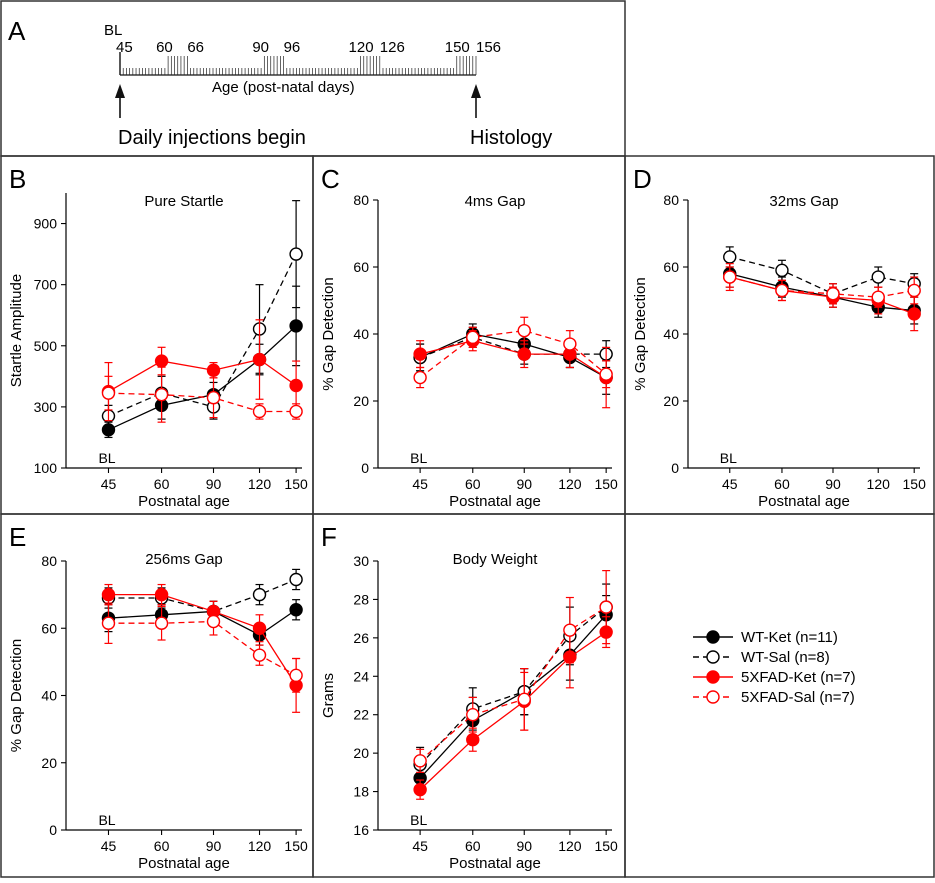 This screenshot has width=935, height=883. I want to click on timeline-tick-label: 90, so click(260, 47).